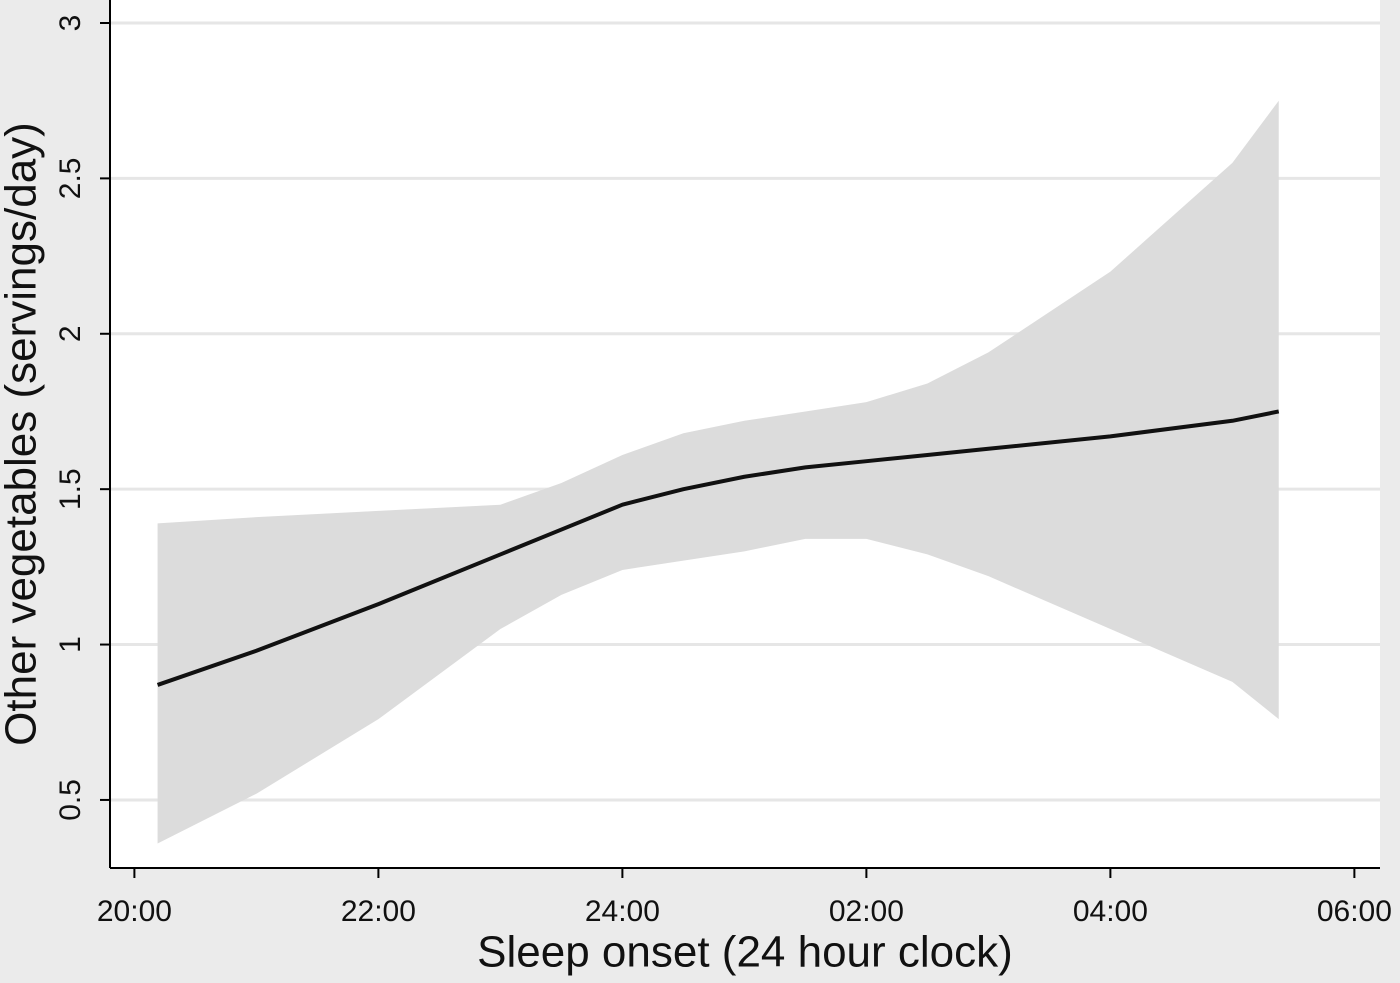 This screenshot has height=983, width=1400. I want to click on y-tick-label: 2.5, so click(70, 179).